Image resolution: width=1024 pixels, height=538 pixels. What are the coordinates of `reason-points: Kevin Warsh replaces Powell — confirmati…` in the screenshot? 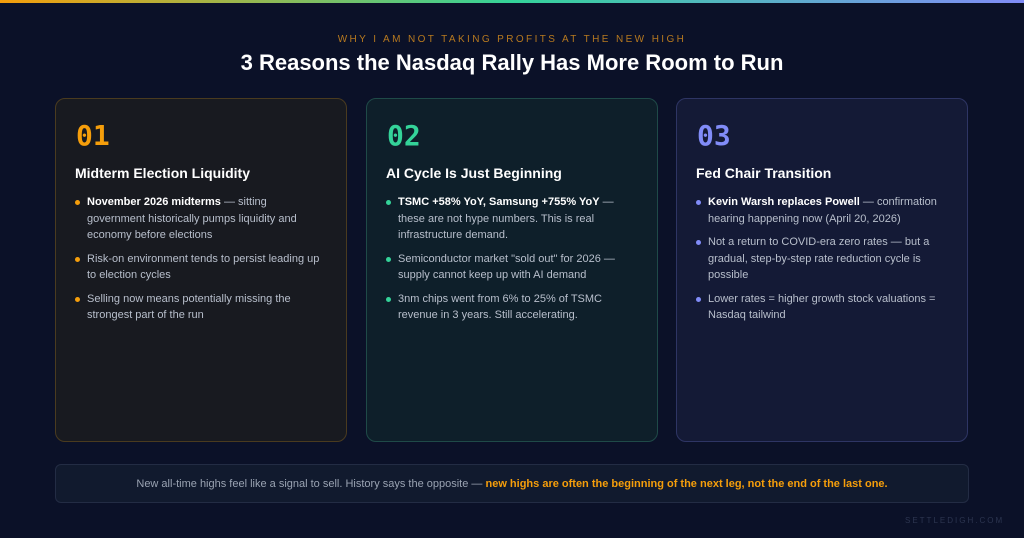 It's located at (821, 262).